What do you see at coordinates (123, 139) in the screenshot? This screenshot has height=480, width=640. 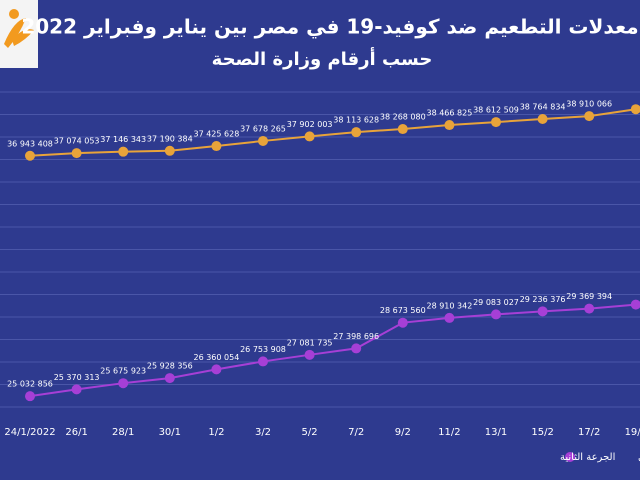 I see `data-label: 37 146 343` at bounding box center [123, 139].